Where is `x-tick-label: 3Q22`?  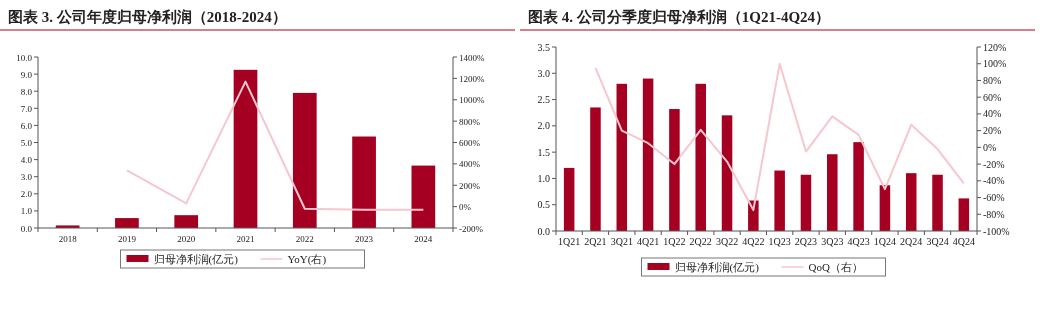 x-tick-label: 3Q22 is located at coordinates (727, 241).